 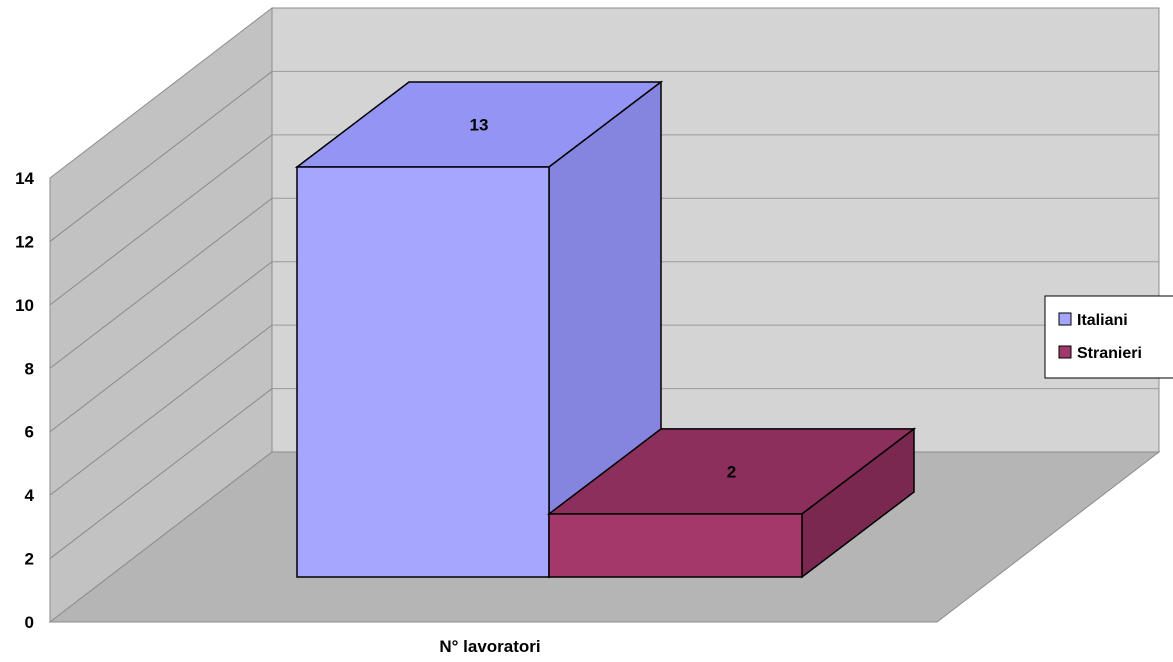 I want to click on y-tick-label: 14, so click(x=24, y=178).